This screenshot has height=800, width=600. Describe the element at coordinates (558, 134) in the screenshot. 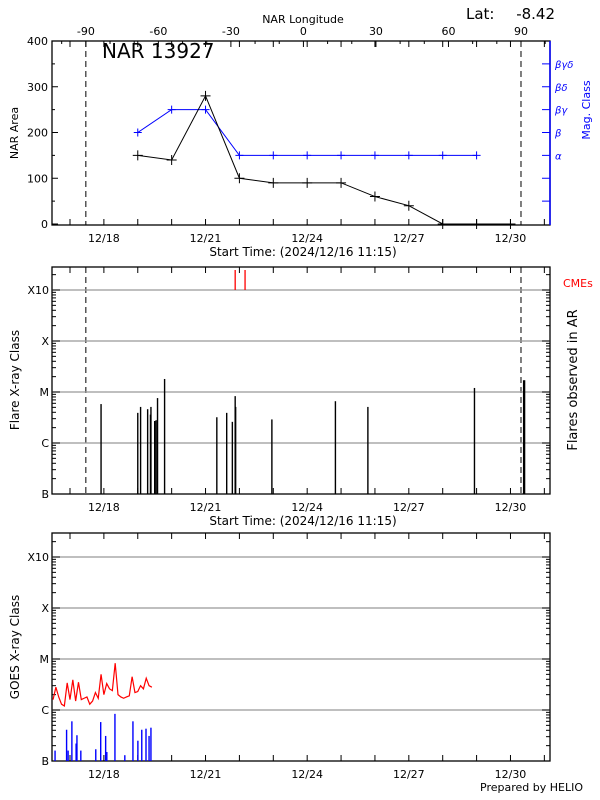

I see `mag-tick-label: β` at that location.